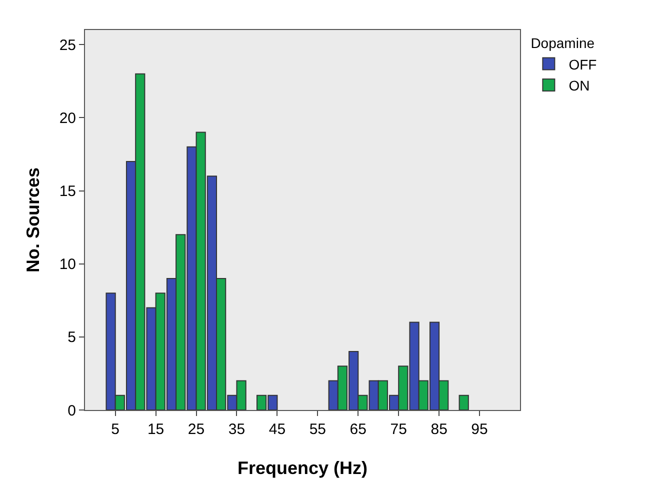  What do you see at coordinates (72, 411) in the screenshot?
I see `y-tick-label: 0` at bounding box center [72, 411].